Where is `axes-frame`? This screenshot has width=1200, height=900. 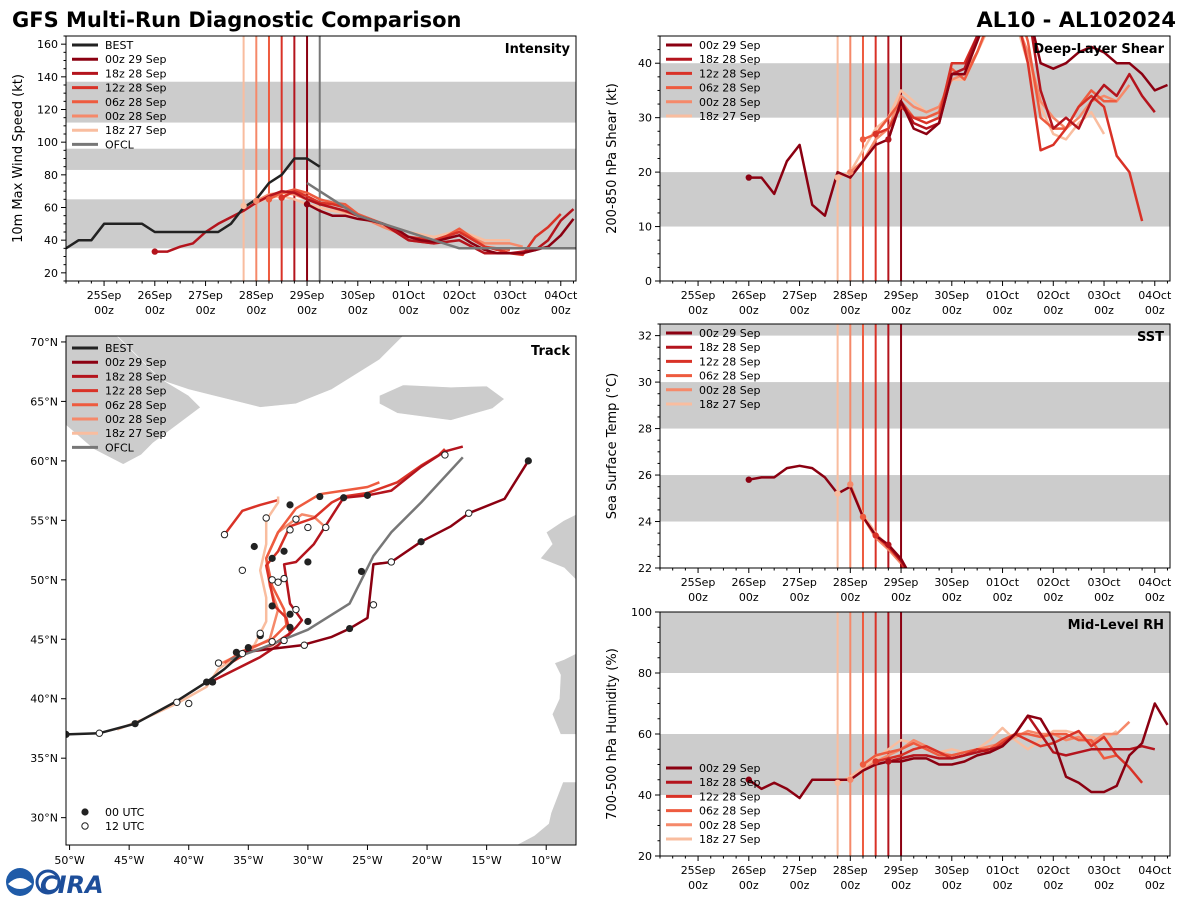
axes-frame is located at coordinates (915, 446).